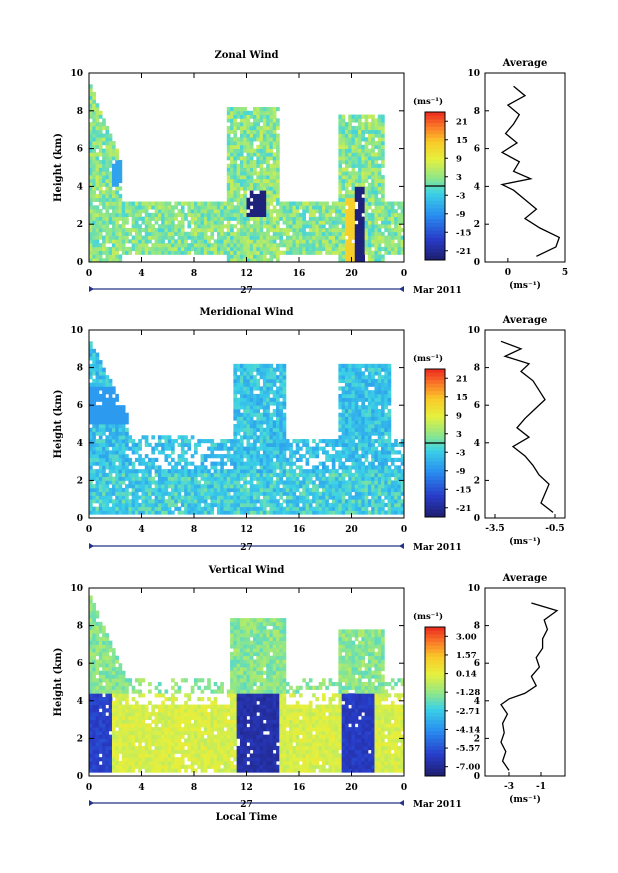 The height and width of the screenshot is (873, 618). What do you see at coordinates (435, 206) in the screenshot?
I see `colorbar-segment` at bounding box center [435, 206].